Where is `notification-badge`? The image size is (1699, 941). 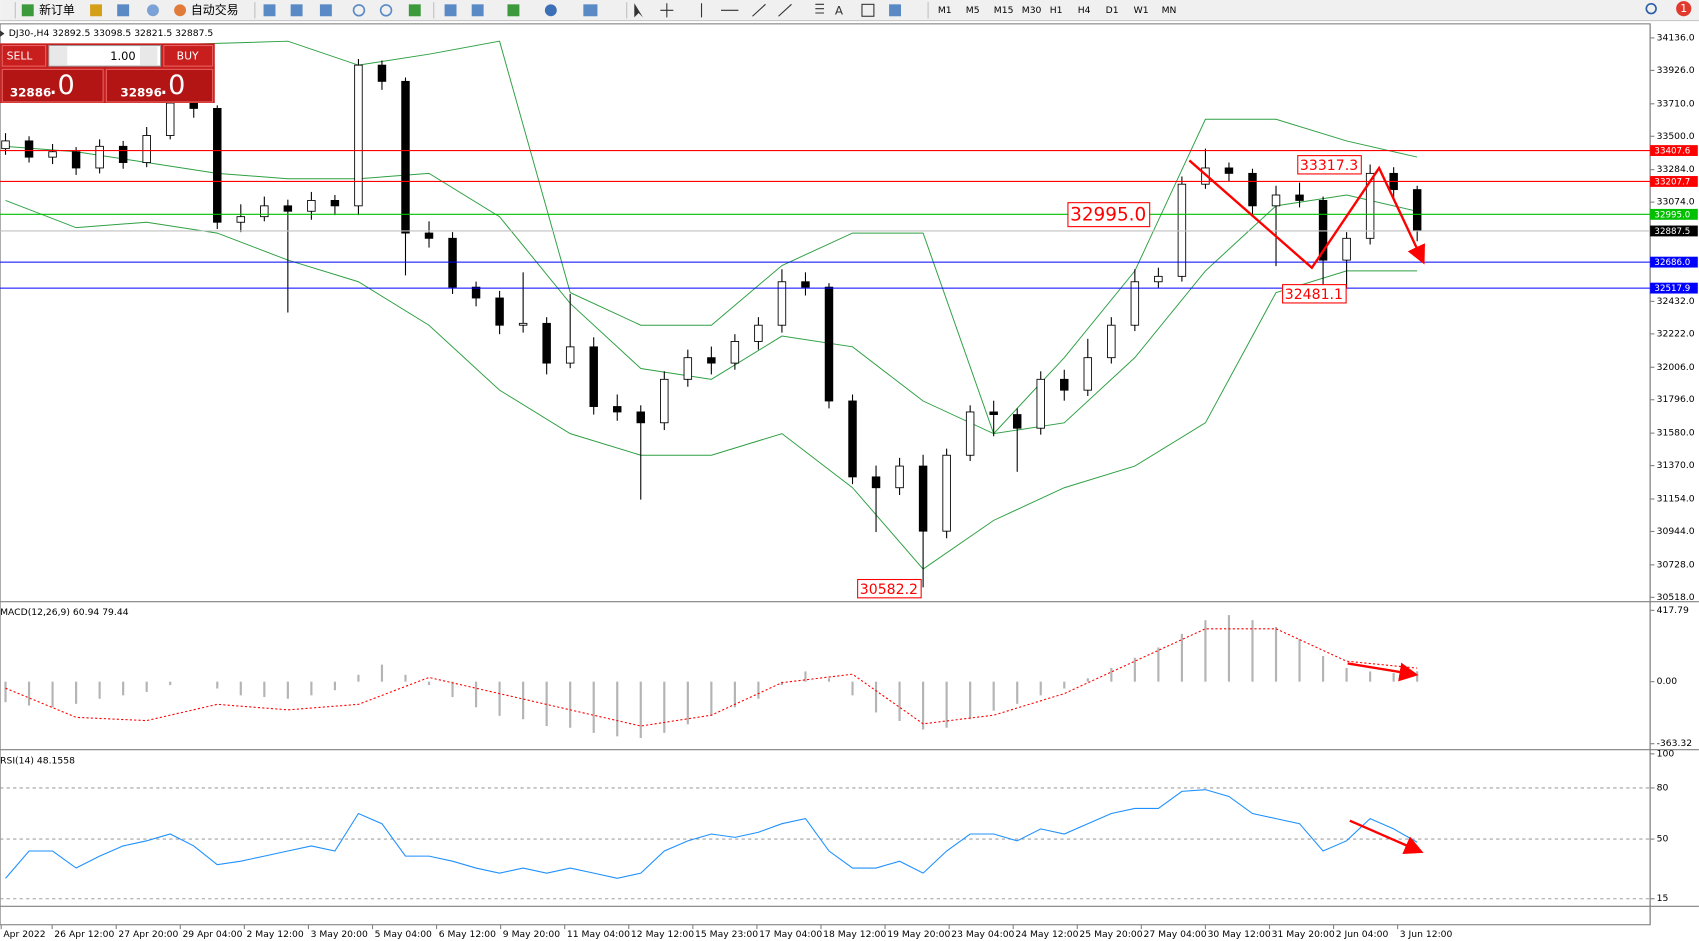
notification-badge is located at coordinates (1684, 9).